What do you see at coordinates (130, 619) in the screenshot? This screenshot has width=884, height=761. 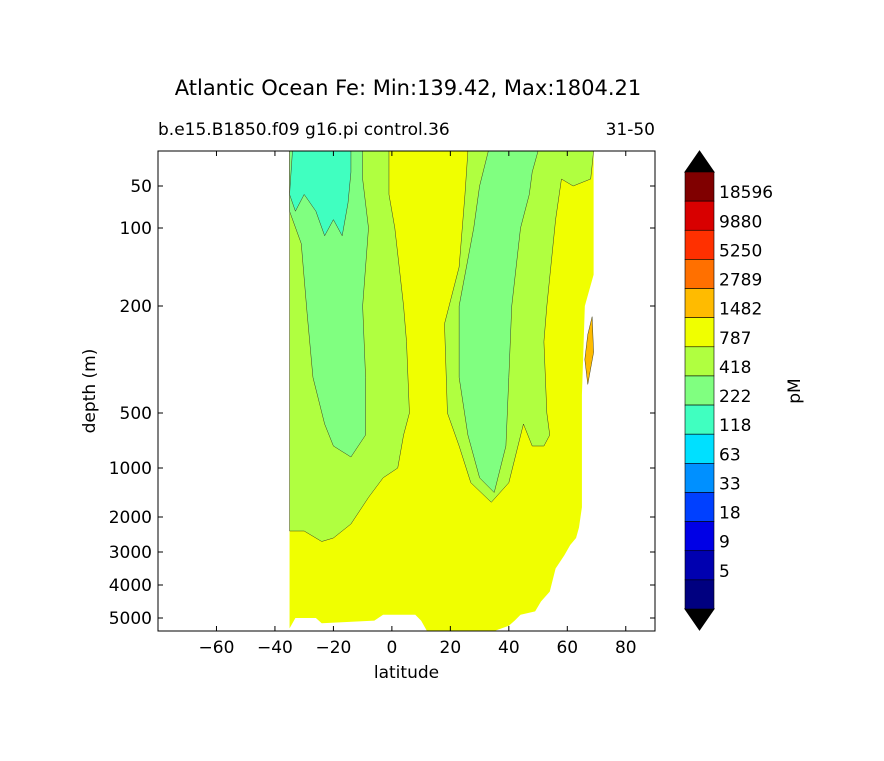 I see `y-tick-label: 5000` at bounding box center [130, 619].